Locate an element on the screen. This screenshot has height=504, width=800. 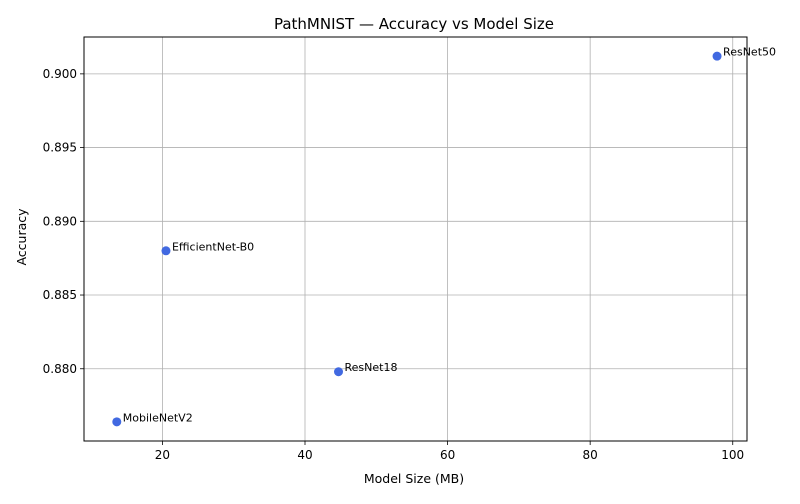
data-point-label: EfficientNet-B0 is located at coordinates (213, 246).